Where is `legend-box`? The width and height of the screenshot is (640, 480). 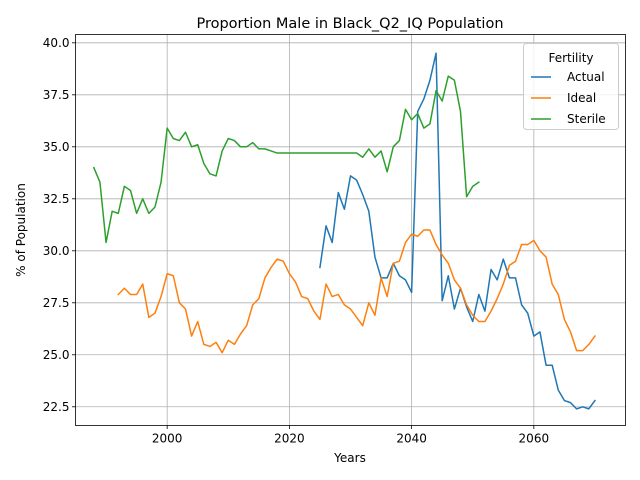 legend-box is located at coordinates (571, 86).